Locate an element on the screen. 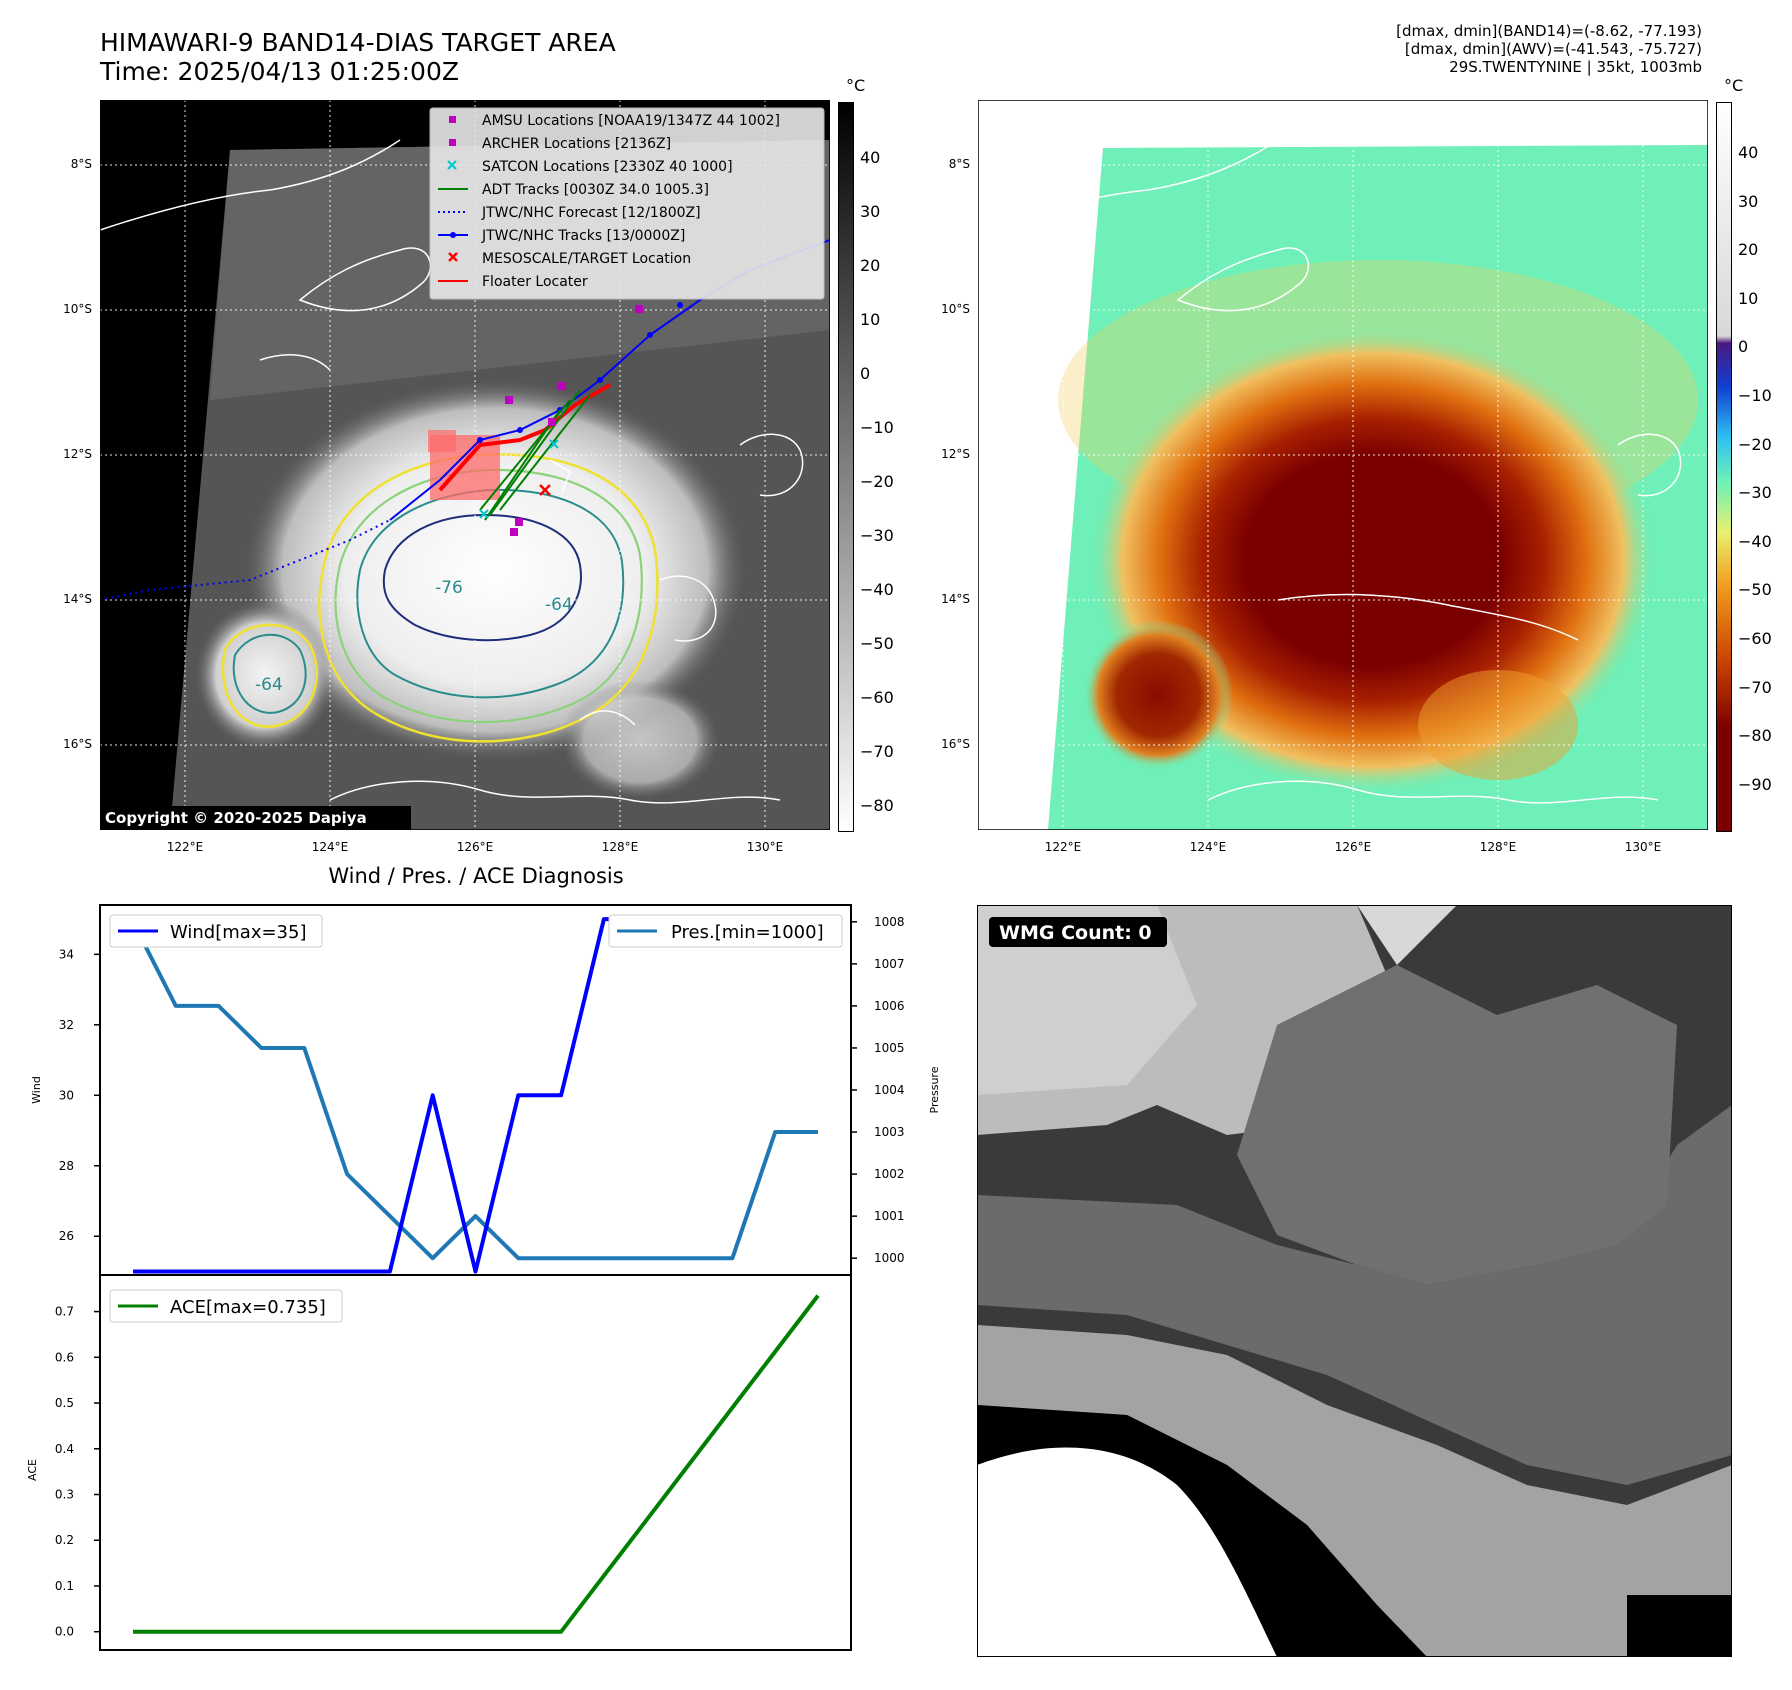  ace-legend: ACE[max=0.735] is located at coordinates (226, 1306).